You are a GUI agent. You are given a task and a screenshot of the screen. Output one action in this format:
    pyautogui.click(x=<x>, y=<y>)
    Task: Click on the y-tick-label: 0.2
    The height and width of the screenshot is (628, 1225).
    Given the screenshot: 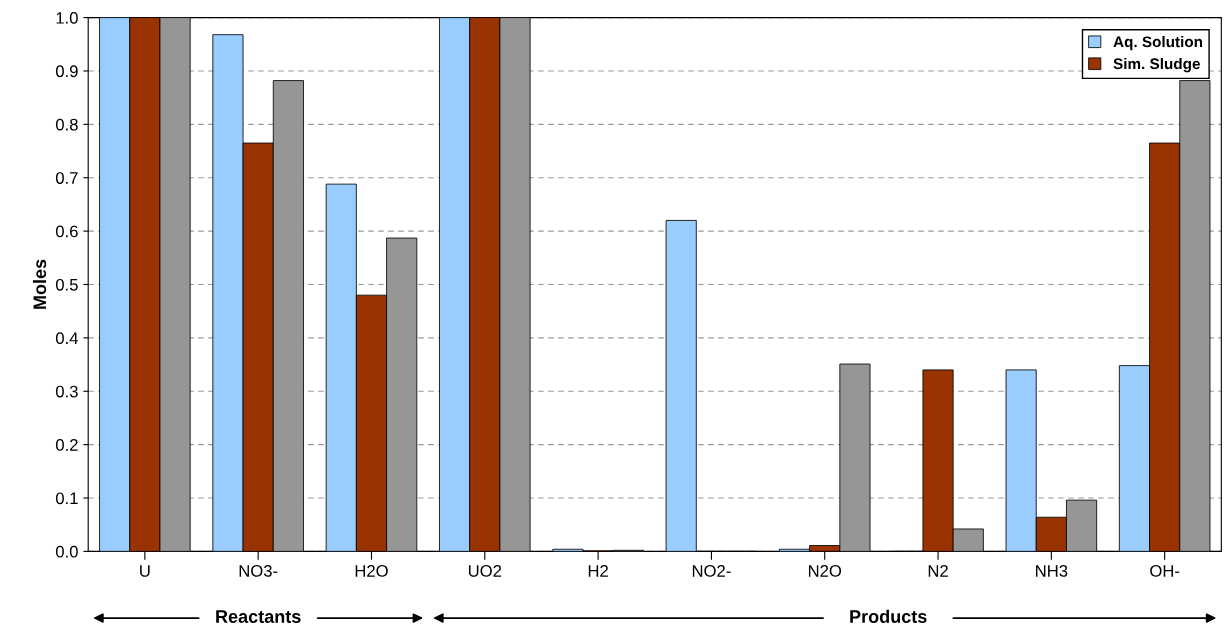 What is the action you would take?
    pyautogui.click(x=66, y=445)
    